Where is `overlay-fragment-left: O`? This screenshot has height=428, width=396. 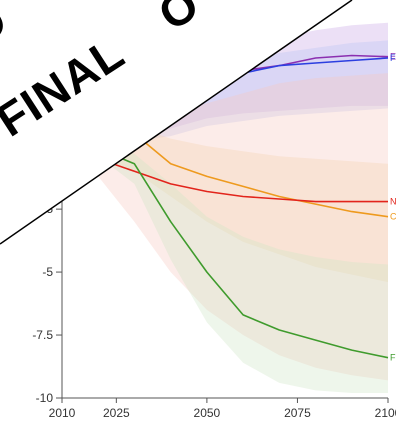 overlay-fragment-left: O is located at coordinates (8, 28).